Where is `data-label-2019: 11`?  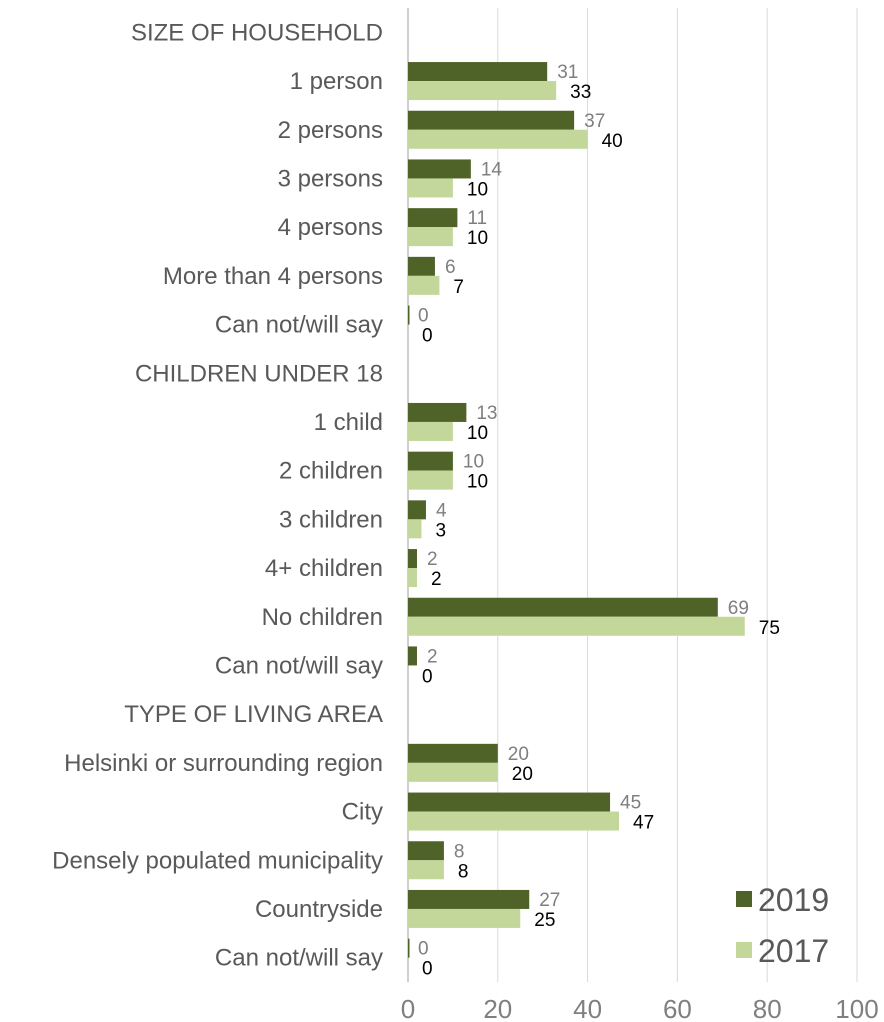
data-label-2019: 11 is located at coordinates (477, 218).